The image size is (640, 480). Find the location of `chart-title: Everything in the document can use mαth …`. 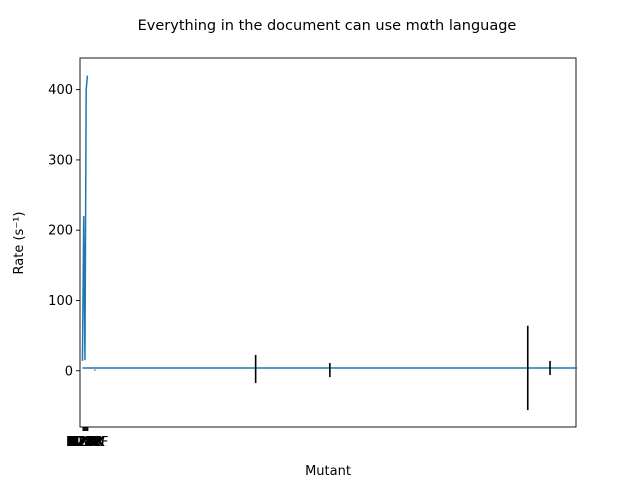

chart-title: Everything in the document can use mαth … is located at coordinates (327, 26).